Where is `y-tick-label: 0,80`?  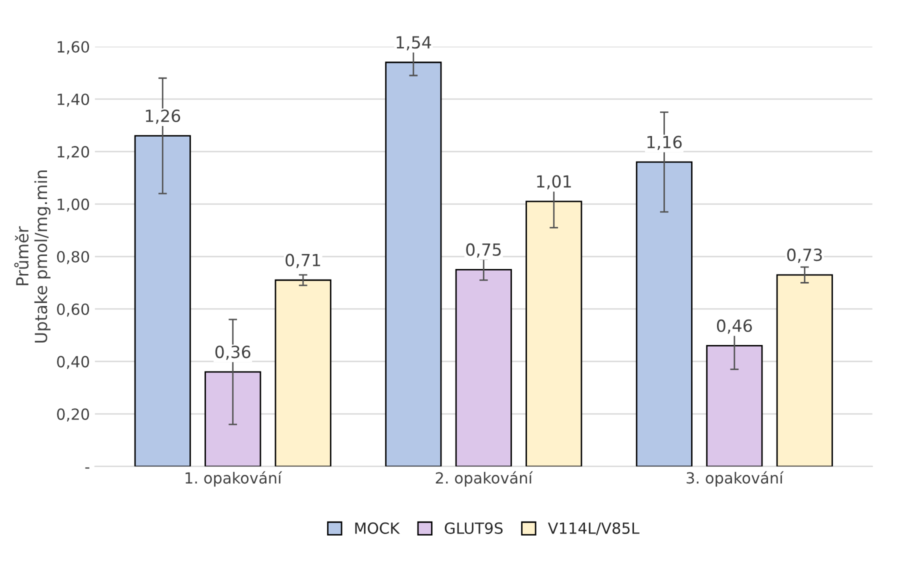 y-tick-label: 0,80 is located at coordinates (73, 257).